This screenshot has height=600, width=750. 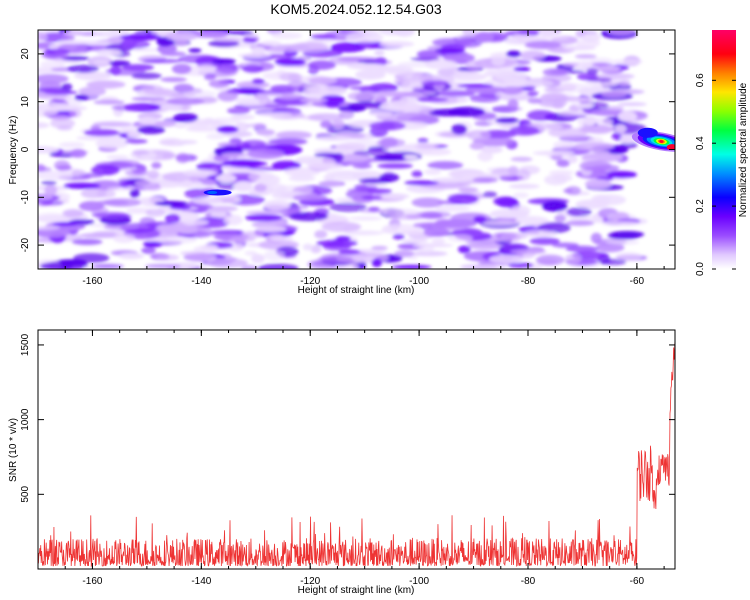 I want to click on colorbar-tick-label: 0.0, so click(x=700, y=269).